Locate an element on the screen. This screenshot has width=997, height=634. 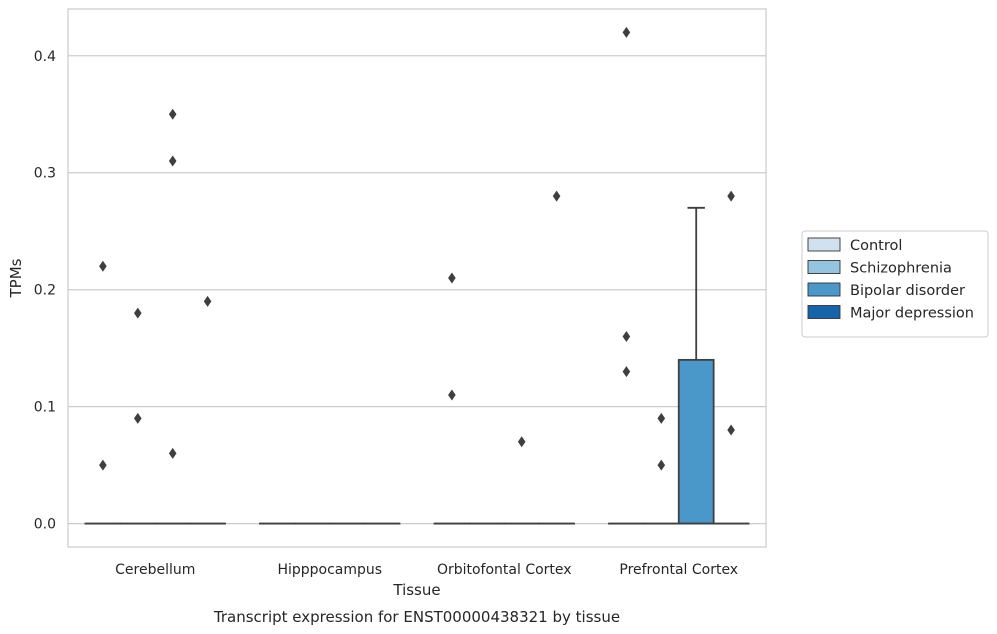
legend-frame is located at coordinates (895, 284).